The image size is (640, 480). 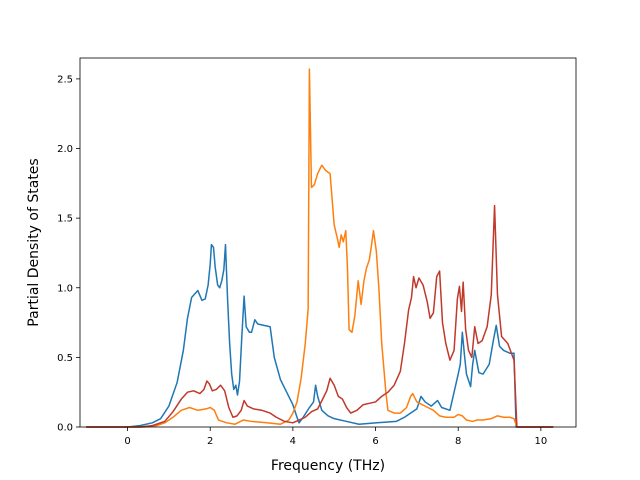 I want to click on x-tick-label: 2, so click(x=210, y=441).